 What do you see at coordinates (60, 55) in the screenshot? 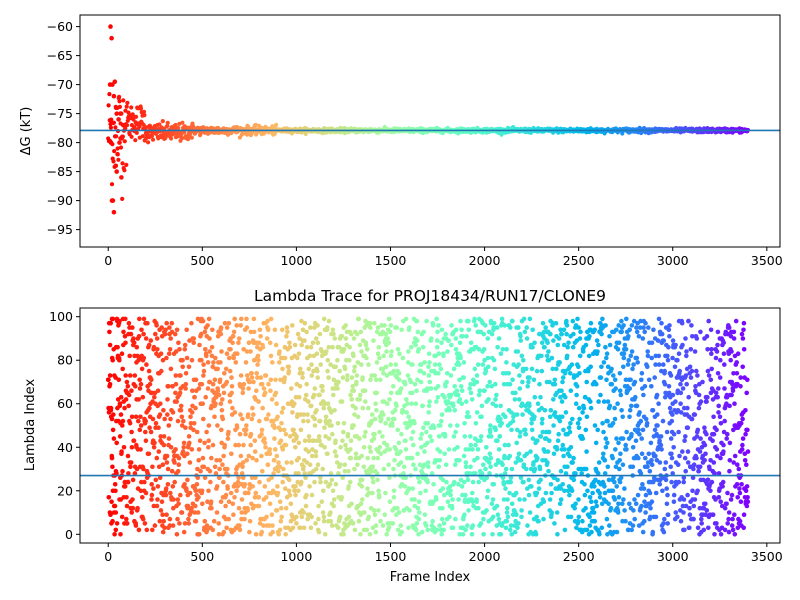
I see `y-tick-label: −65` at bounding box center [60, 55].